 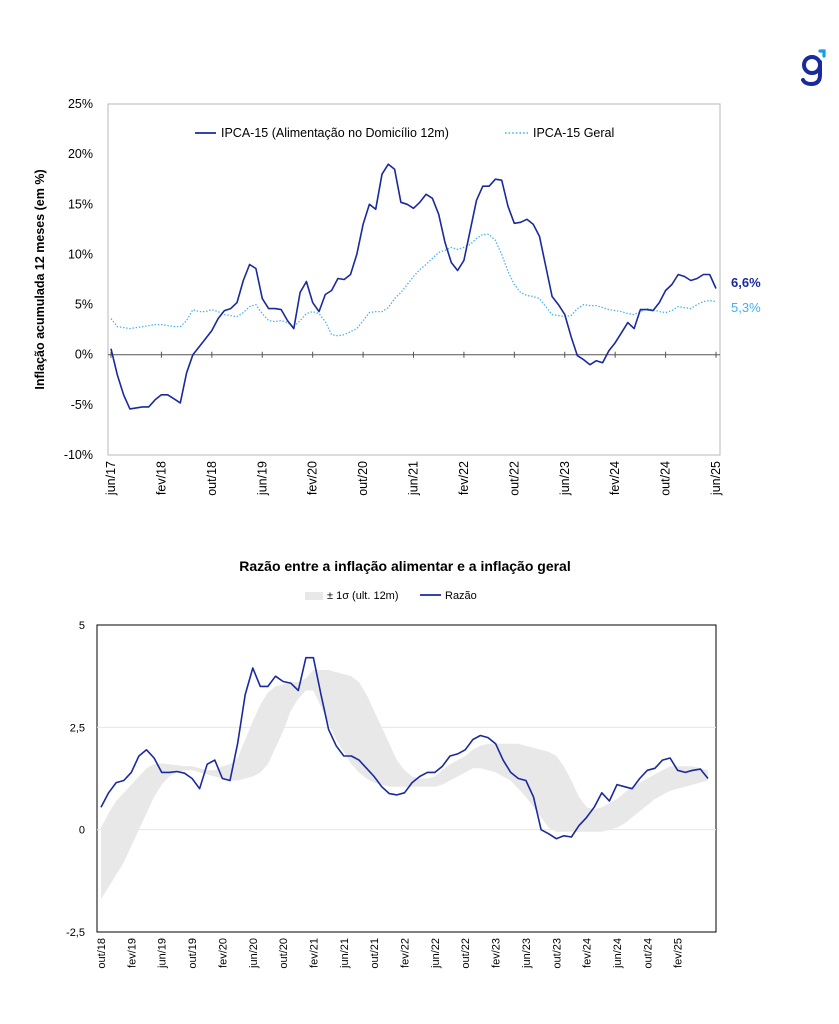 I want to click on chart1-x-tick-label: jun/25, so click(x=716, y=478).